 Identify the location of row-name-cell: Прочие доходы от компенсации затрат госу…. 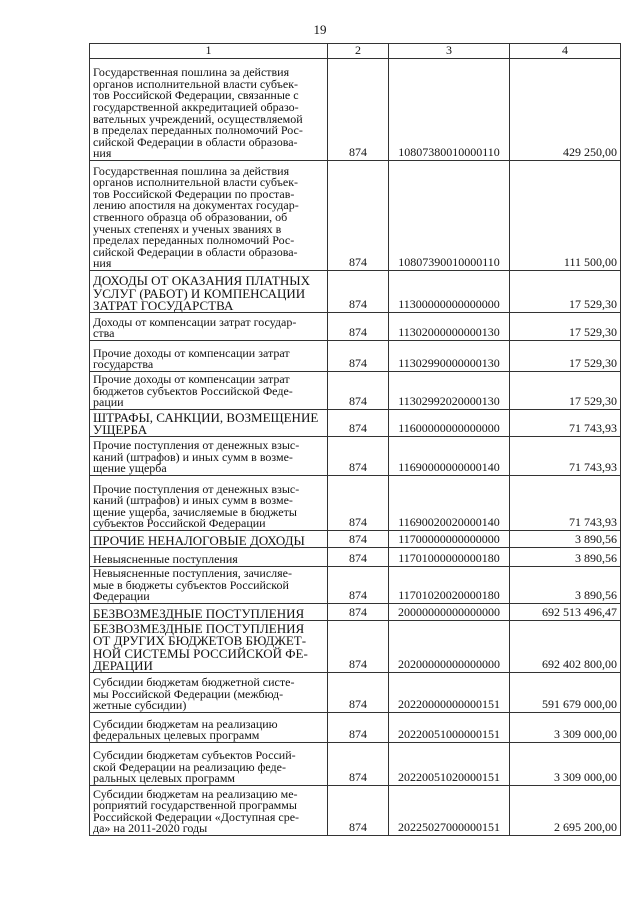
(208, 356).